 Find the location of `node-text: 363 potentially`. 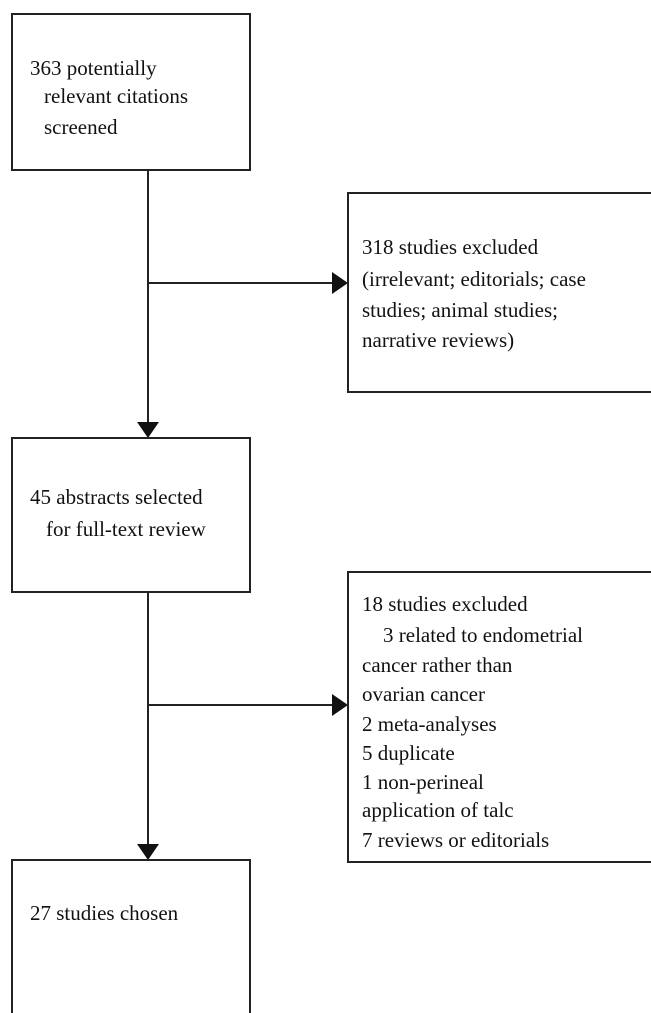

node-text: 363 potentially is located at coordinates (93, 68).